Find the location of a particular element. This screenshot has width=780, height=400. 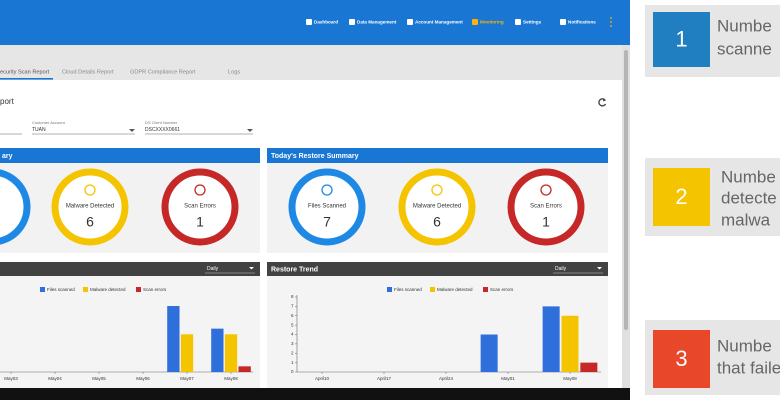

card-text: detecte is located at coordinates (749, 197).